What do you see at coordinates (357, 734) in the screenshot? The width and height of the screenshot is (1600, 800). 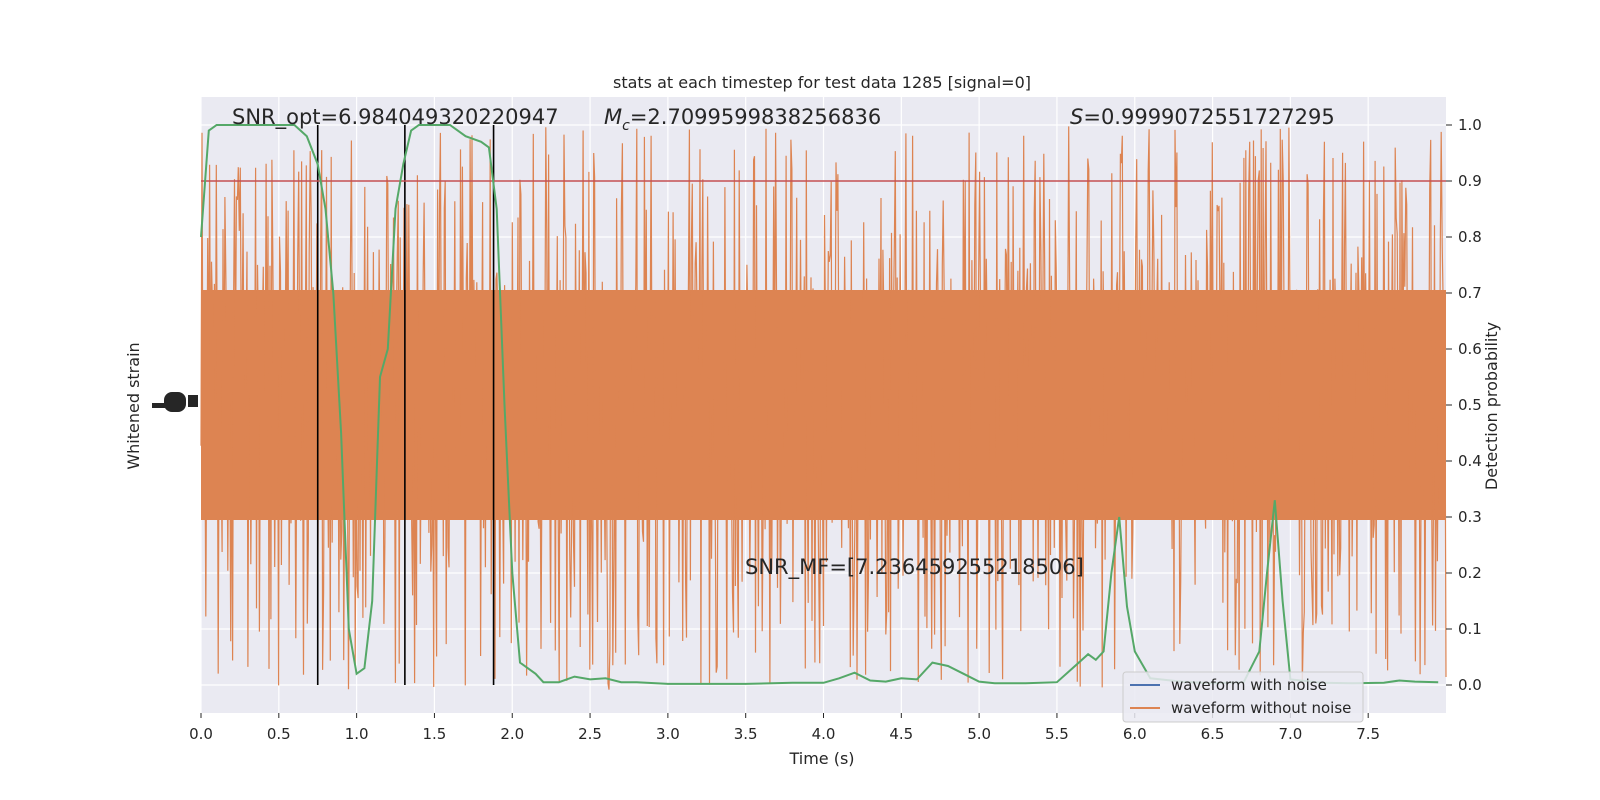 I see `x-tick-label: 1.0` at bounding box center [357, 734].